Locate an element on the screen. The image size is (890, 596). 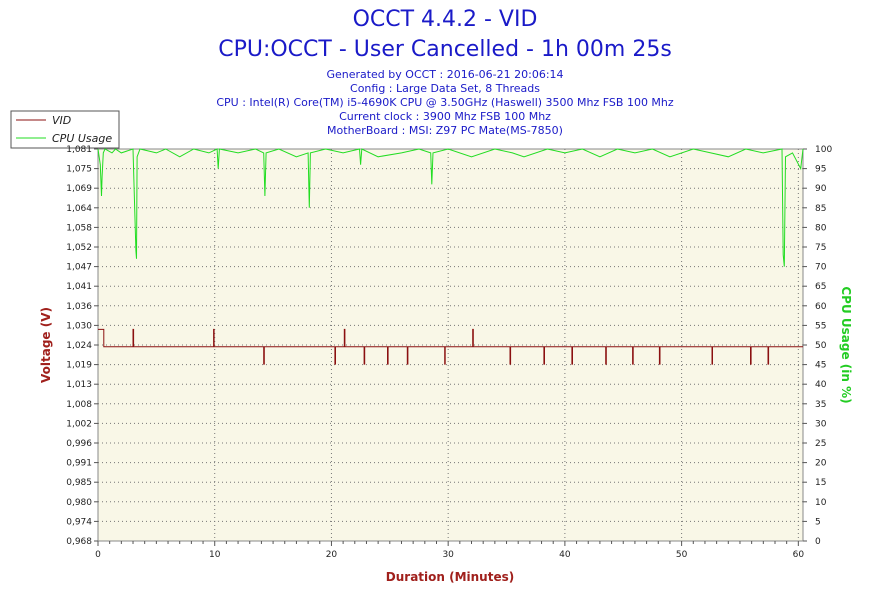
y2-tick-label: 50 is located at coordinates (821, 346).